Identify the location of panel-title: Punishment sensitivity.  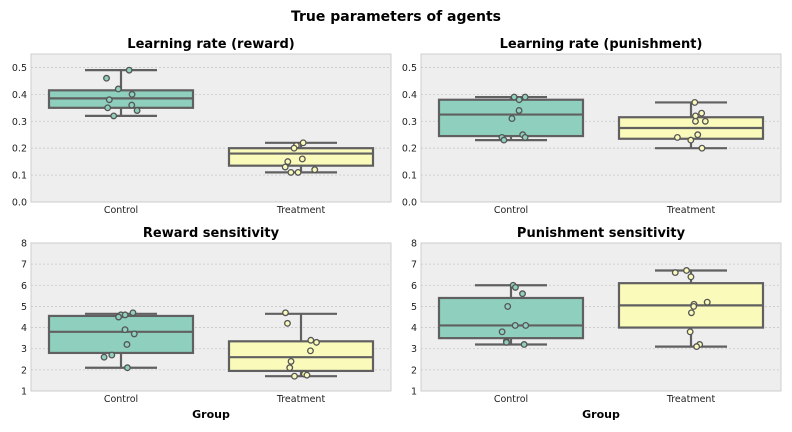
(601, 233).